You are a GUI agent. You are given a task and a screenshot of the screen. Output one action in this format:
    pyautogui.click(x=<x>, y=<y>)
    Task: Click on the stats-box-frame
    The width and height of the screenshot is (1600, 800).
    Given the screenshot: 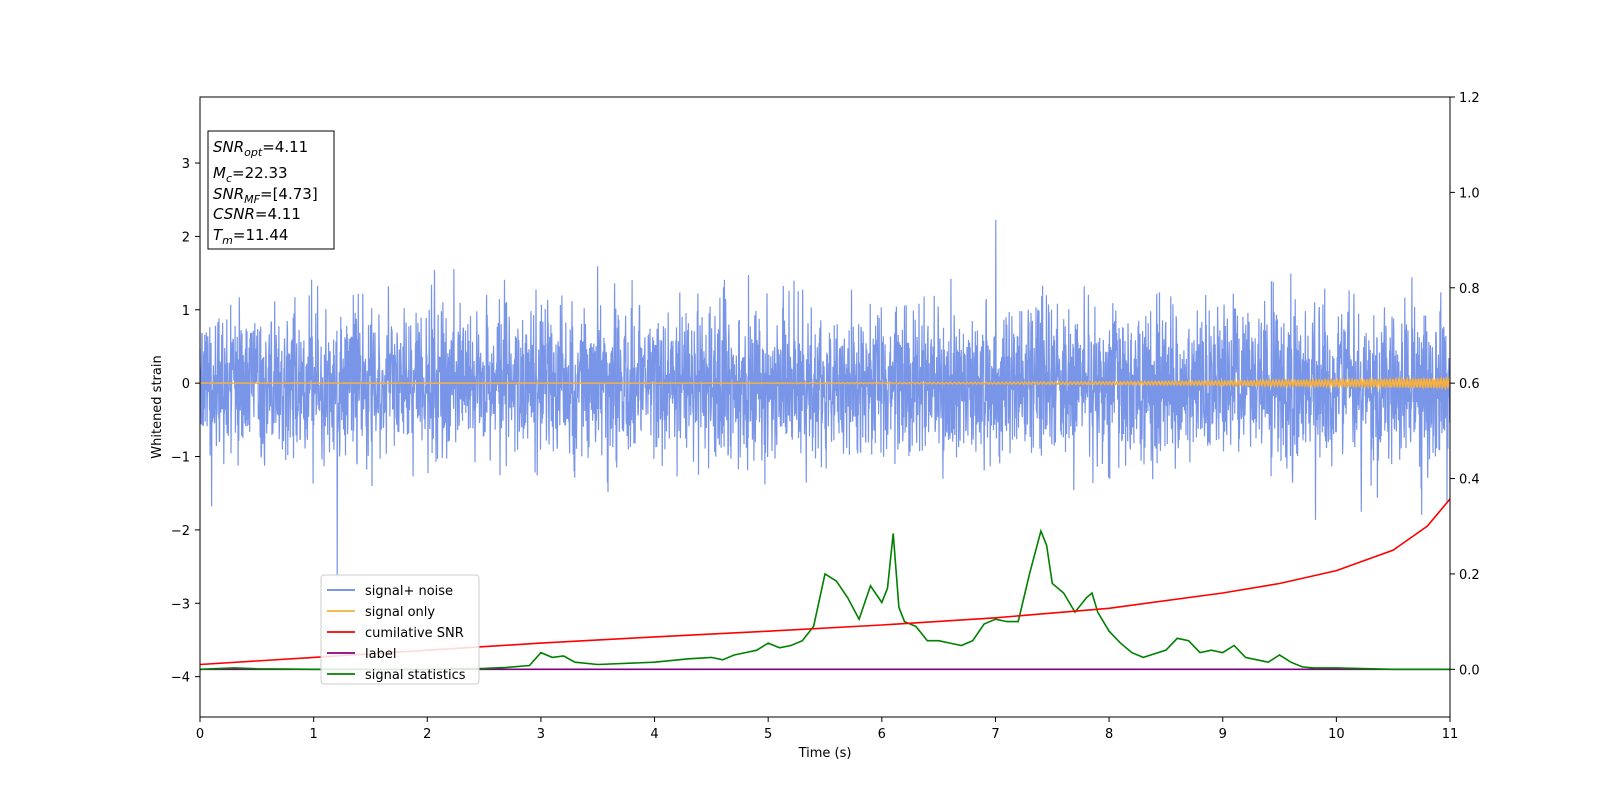 What is the action you would take?
    pyautogui.click(x=271, y=190)
    